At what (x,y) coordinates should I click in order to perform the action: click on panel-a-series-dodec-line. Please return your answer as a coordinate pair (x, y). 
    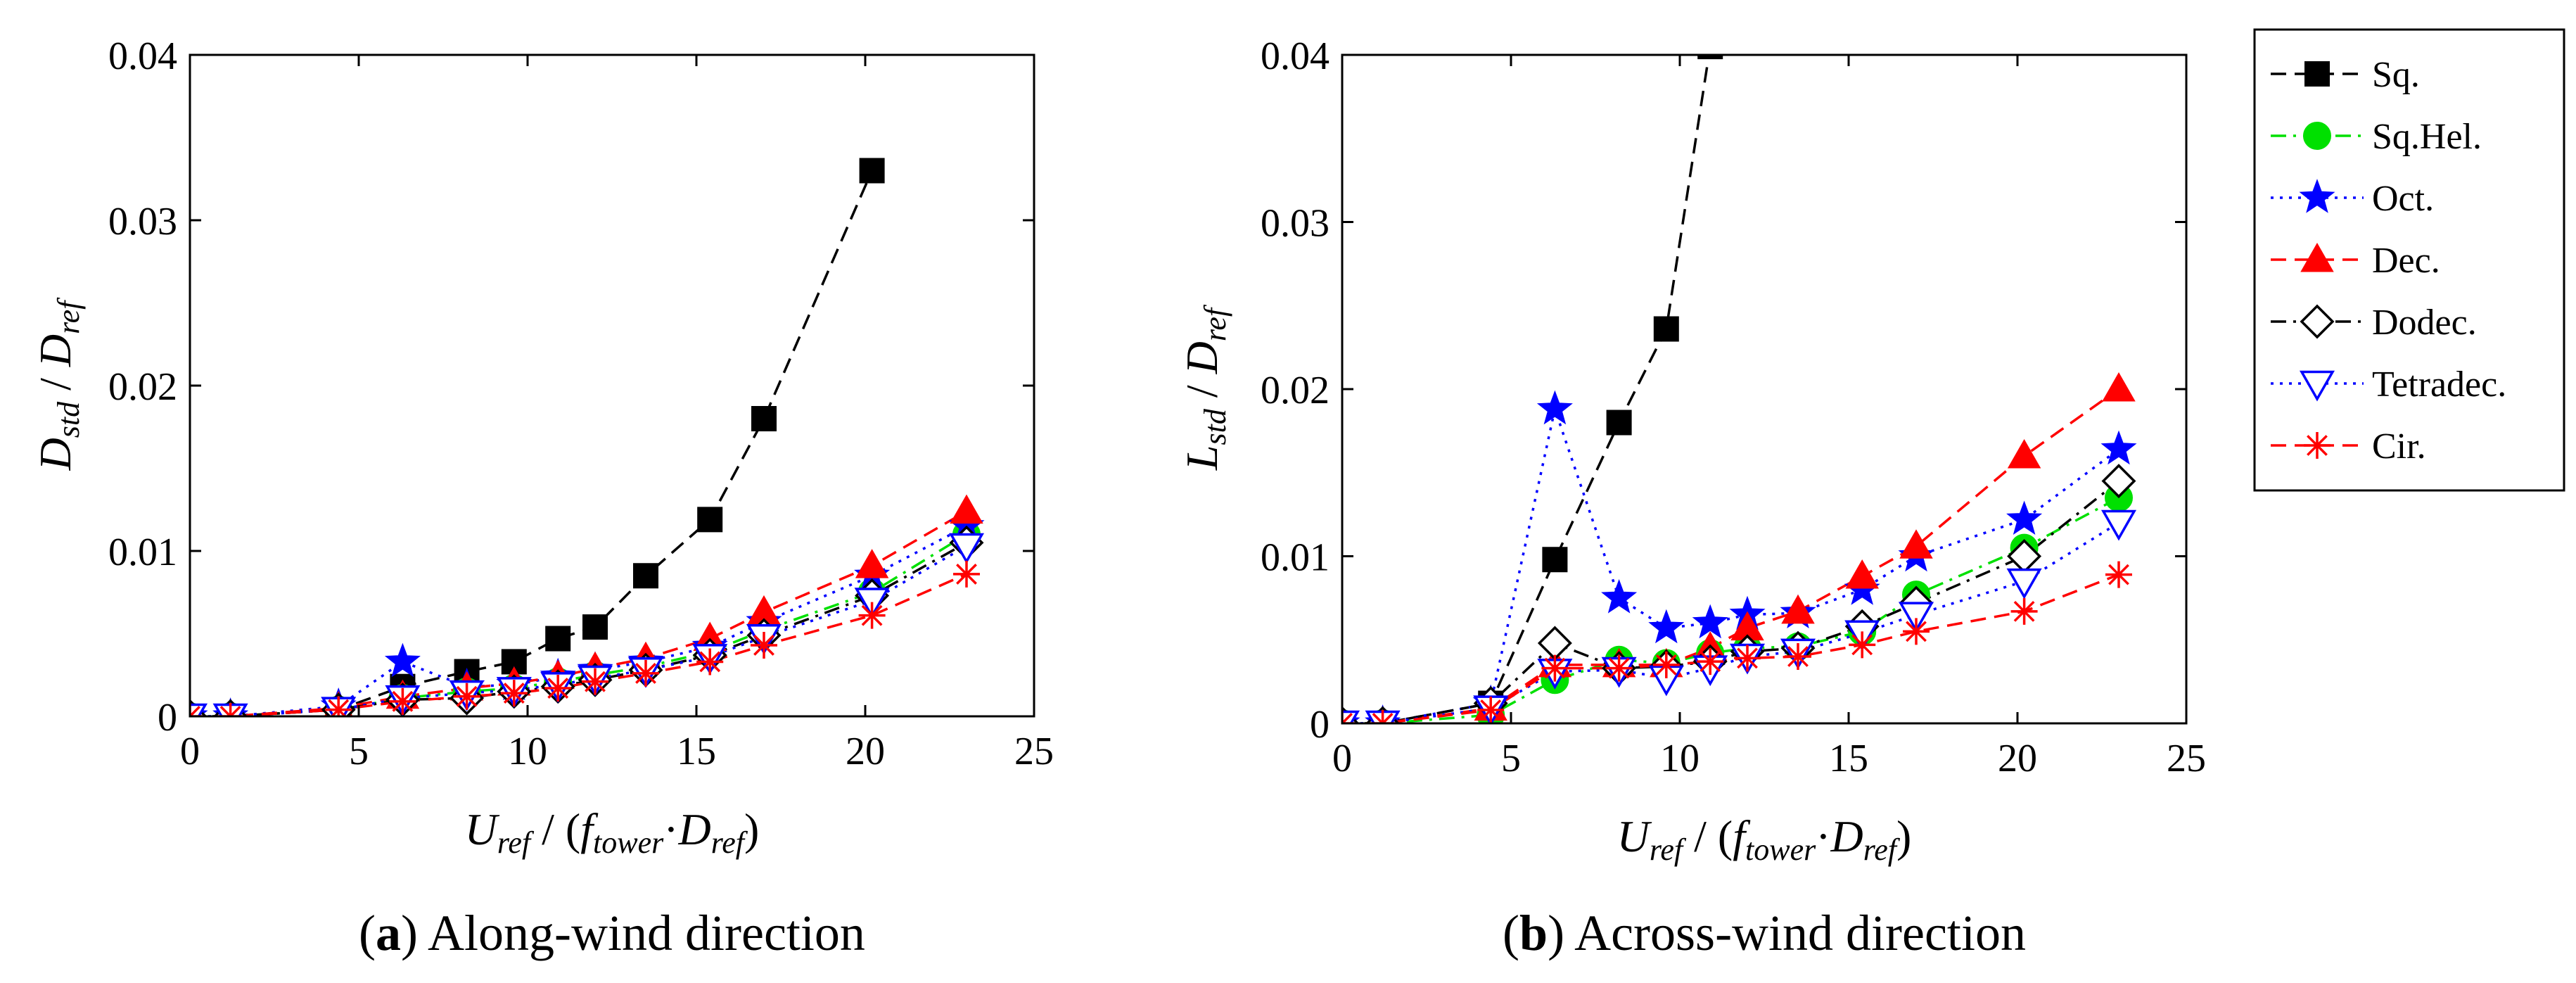
    Looking at the image, I should click on (578, 628).